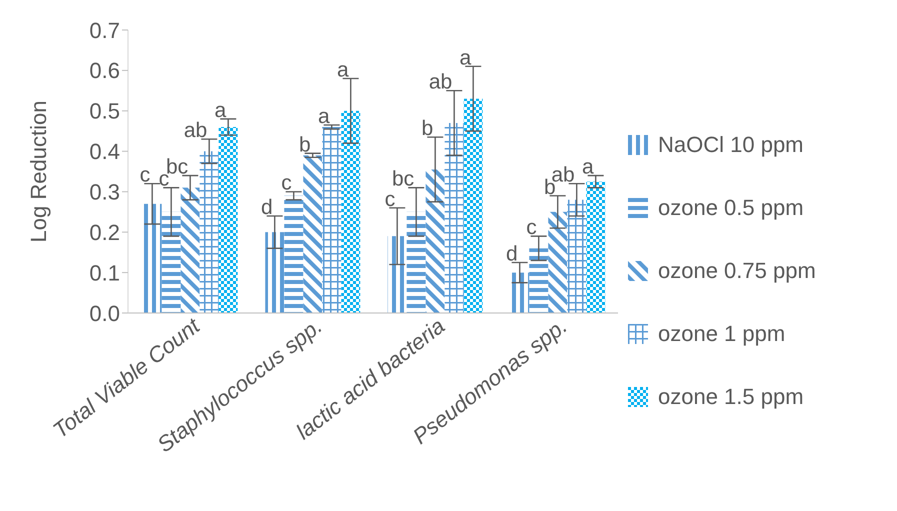 The width and height of the screenshot is (897, 511). Describe the element at coordinates (38, 171) in the screenshot. I see `y-axis-title: Log Reduction` at that location.